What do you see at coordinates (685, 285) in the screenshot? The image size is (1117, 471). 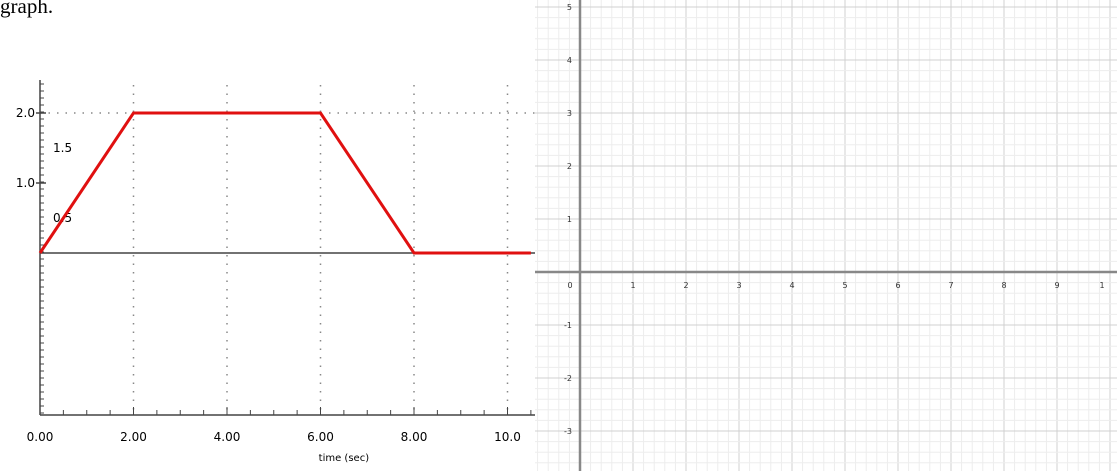 I see `x-tick-label: 2` at bounding box center [685, 285].